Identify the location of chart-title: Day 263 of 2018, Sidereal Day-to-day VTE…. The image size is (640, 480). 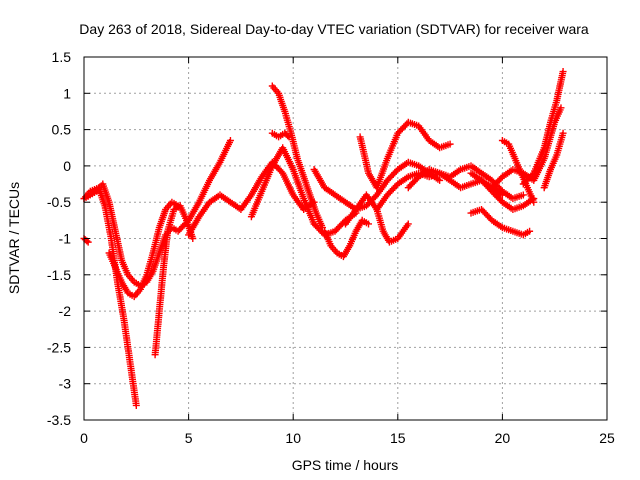
(334, 29).